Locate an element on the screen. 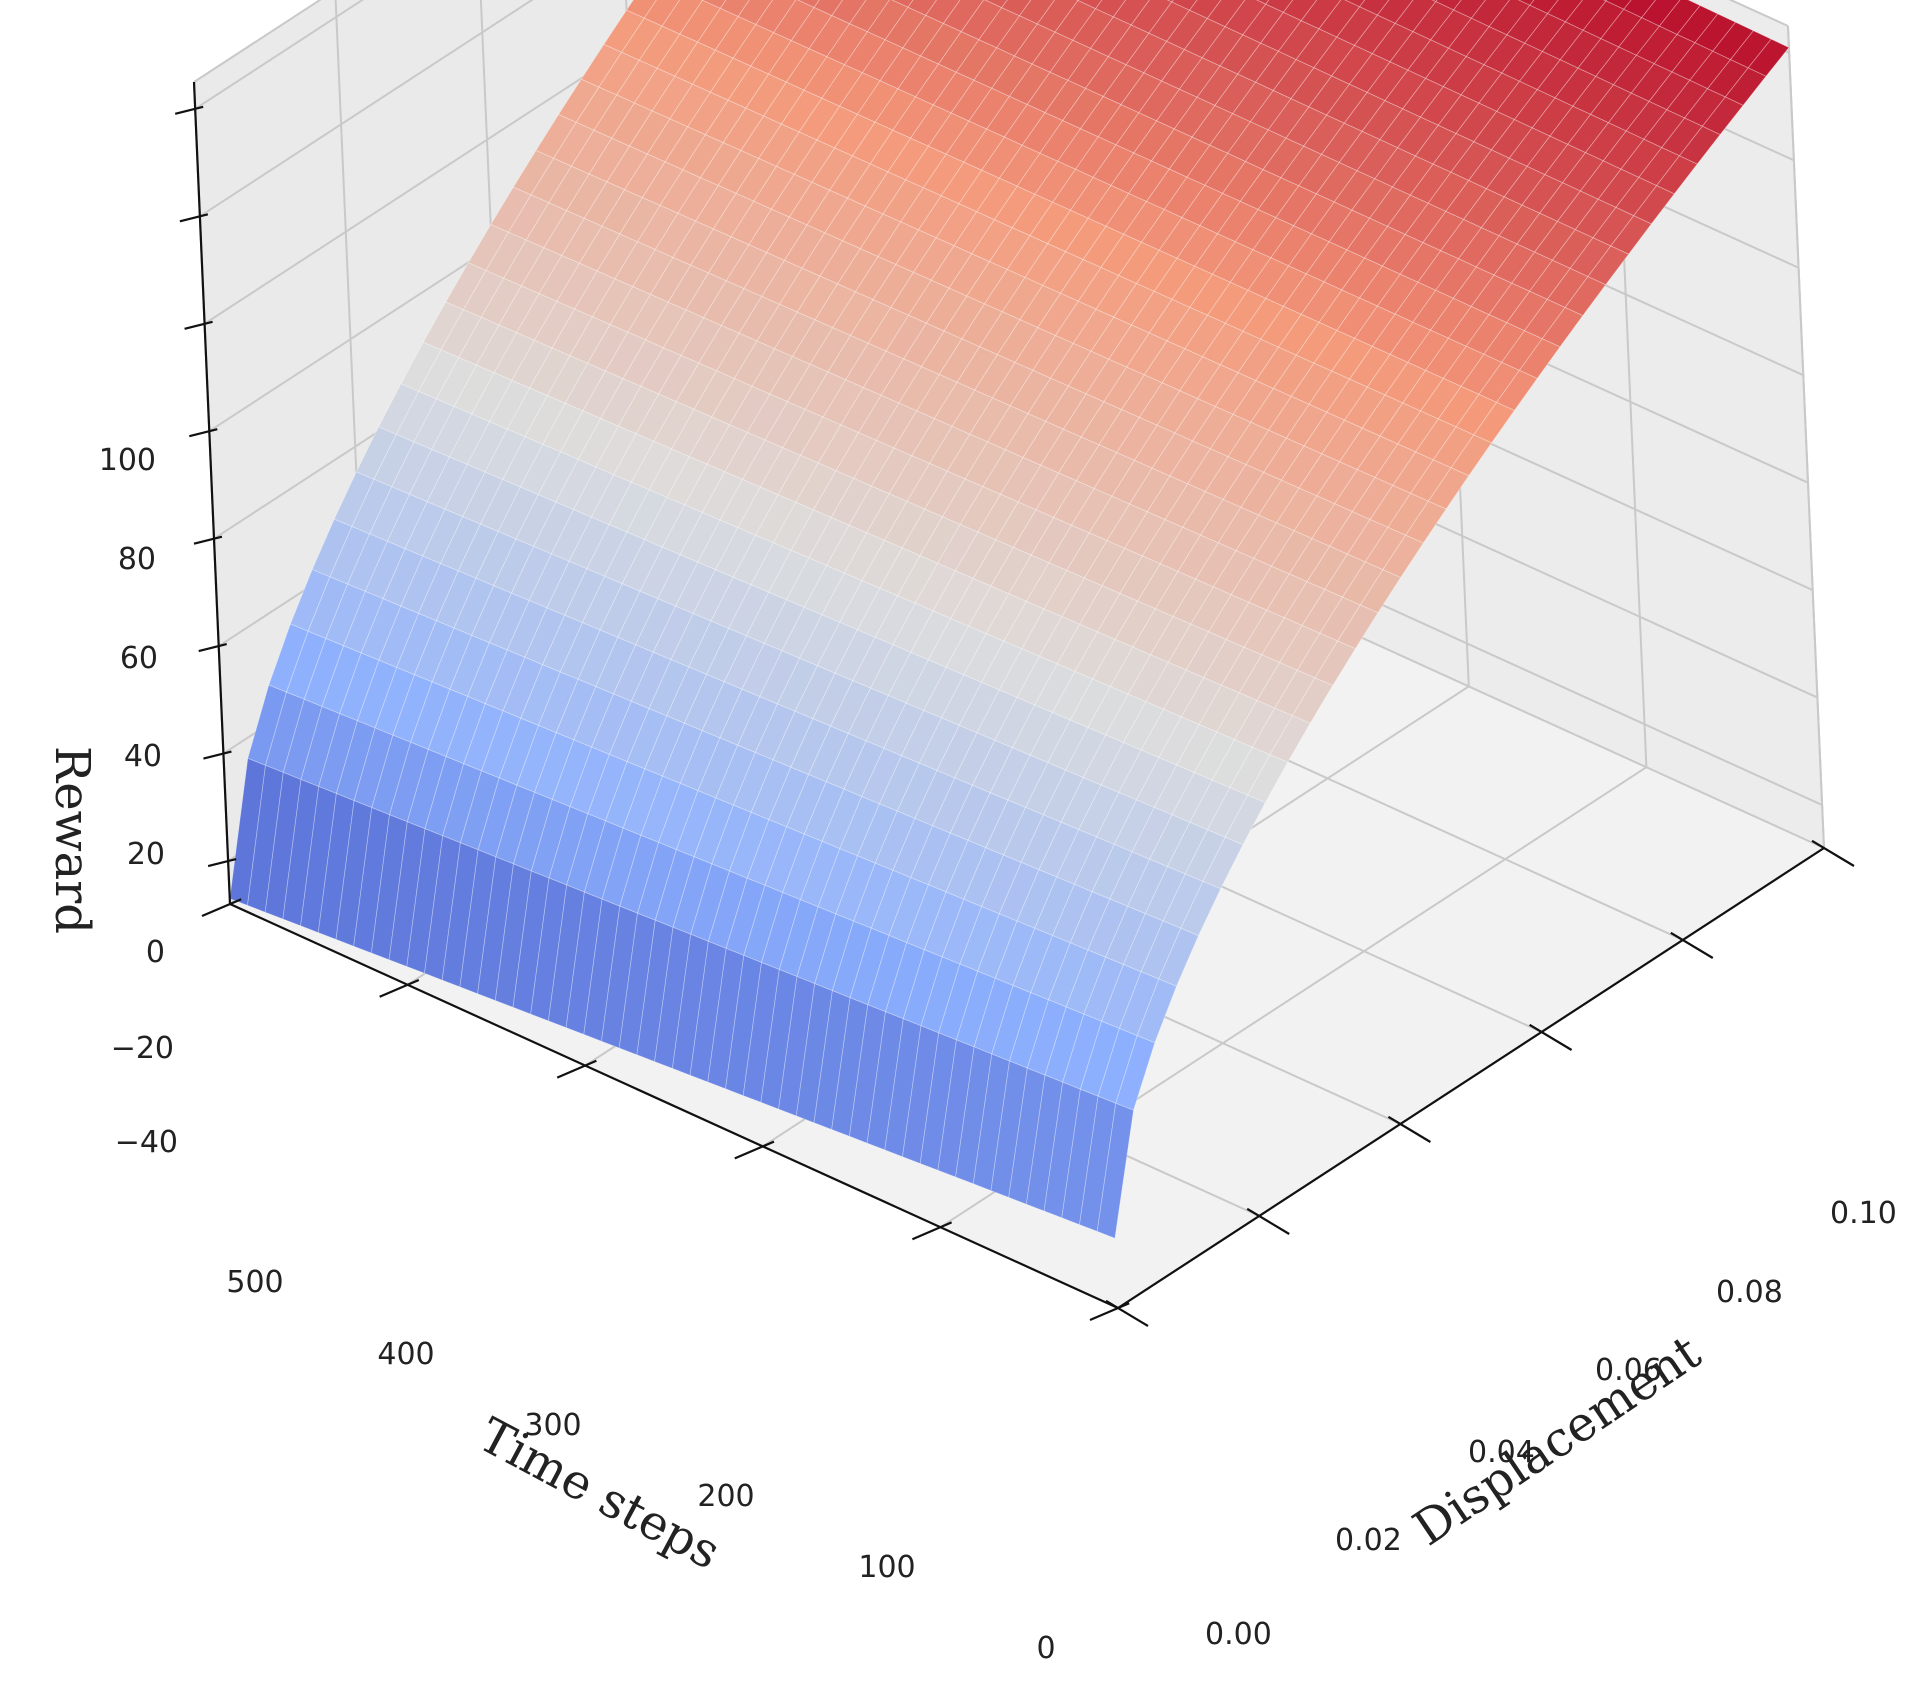 This screenshot has width=1908, height=1688. z-tick-label: 60 is located at coordinates (139, 658).